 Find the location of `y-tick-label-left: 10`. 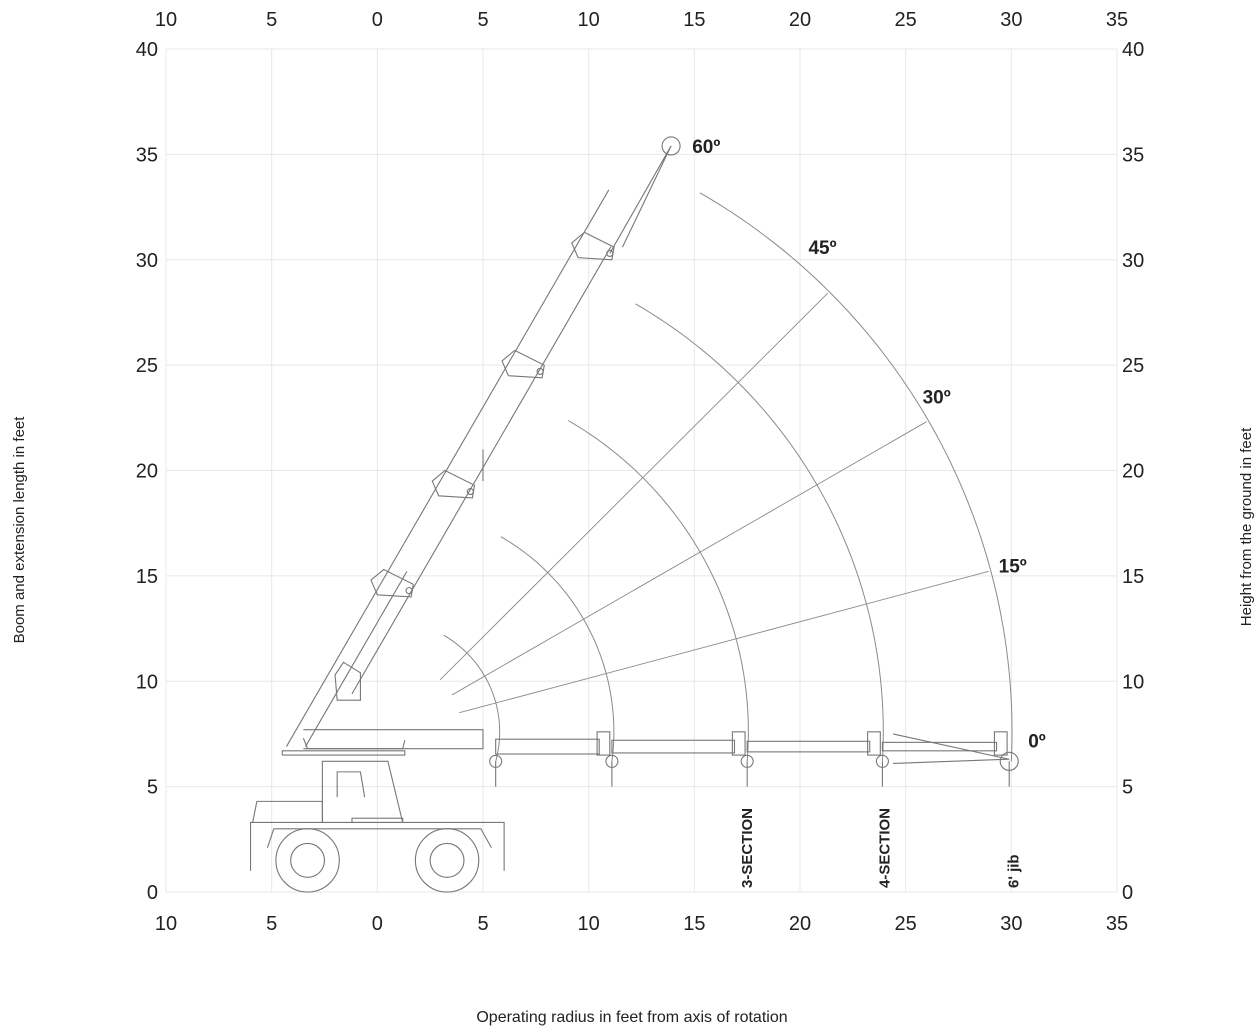

y-tick-label-left: 10 is located at coordinates (147, 682).